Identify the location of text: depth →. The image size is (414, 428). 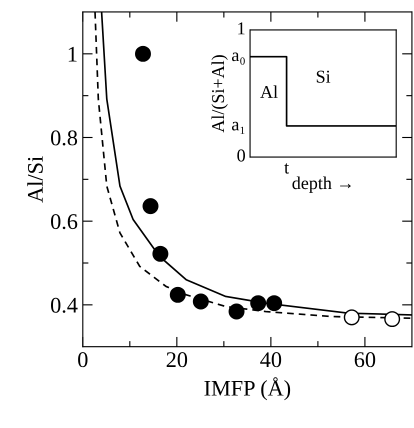
(321, 184).